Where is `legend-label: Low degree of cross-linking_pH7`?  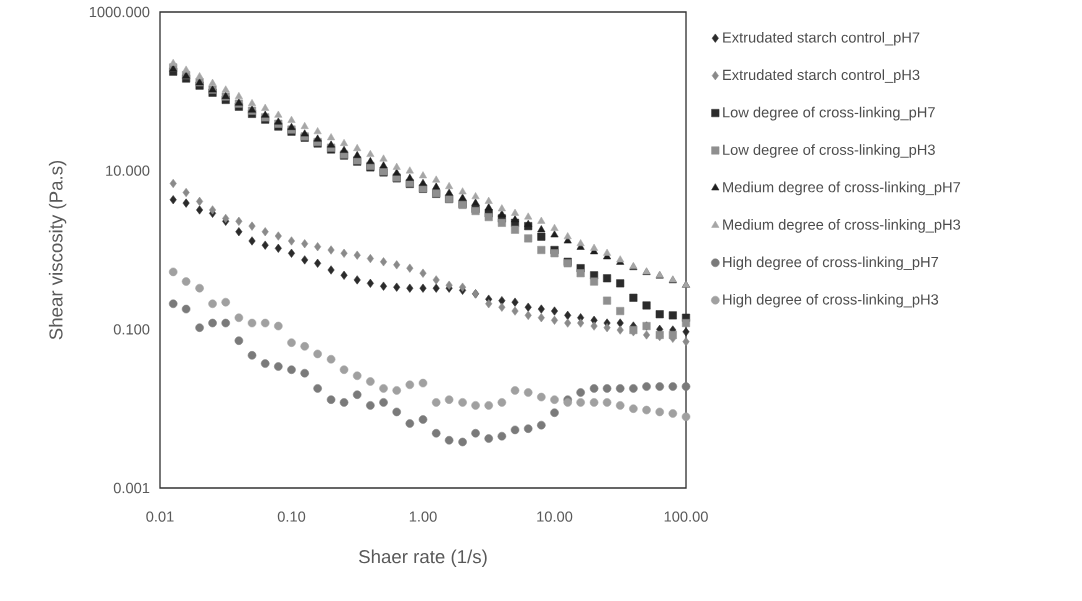
legend-label: Low degree of cross-linking_pH7 is located at coordinates (829, 113).